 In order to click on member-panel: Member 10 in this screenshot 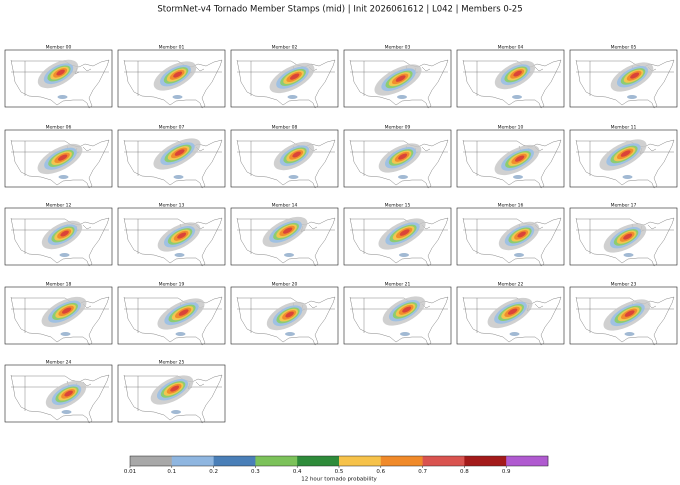, I will do `click(510, 157)`.